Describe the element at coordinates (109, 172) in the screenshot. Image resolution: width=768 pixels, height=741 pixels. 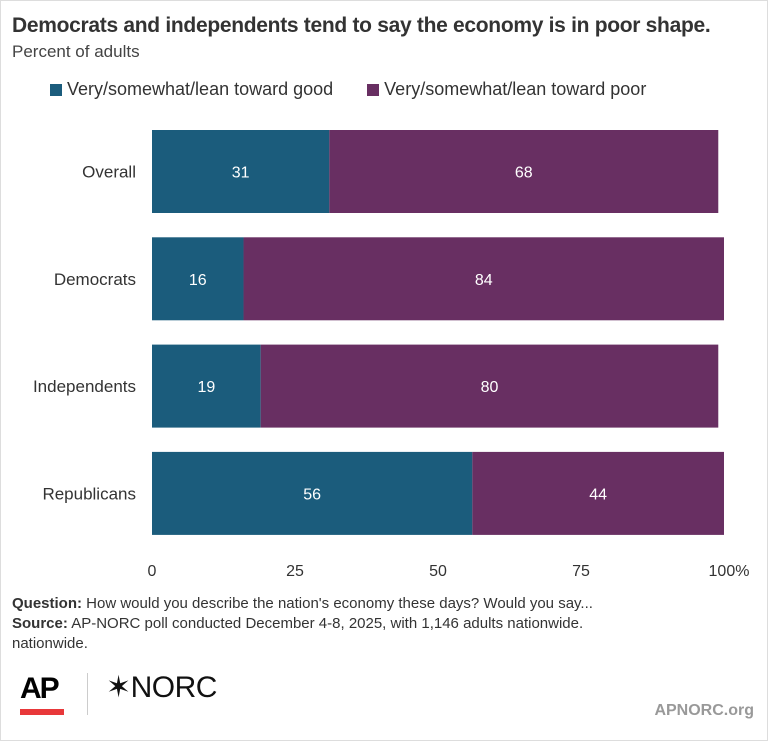
I see `category-label: Overall` at that location.